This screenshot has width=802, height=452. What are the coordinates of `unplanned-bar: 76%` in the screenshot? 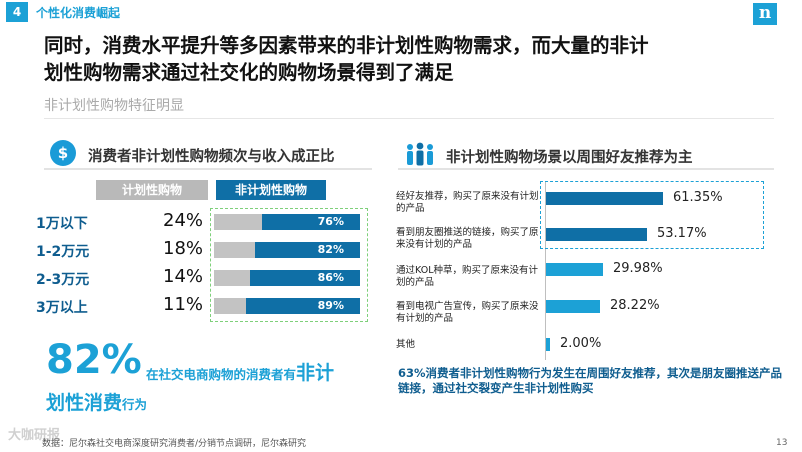 It's located at (311, 222).